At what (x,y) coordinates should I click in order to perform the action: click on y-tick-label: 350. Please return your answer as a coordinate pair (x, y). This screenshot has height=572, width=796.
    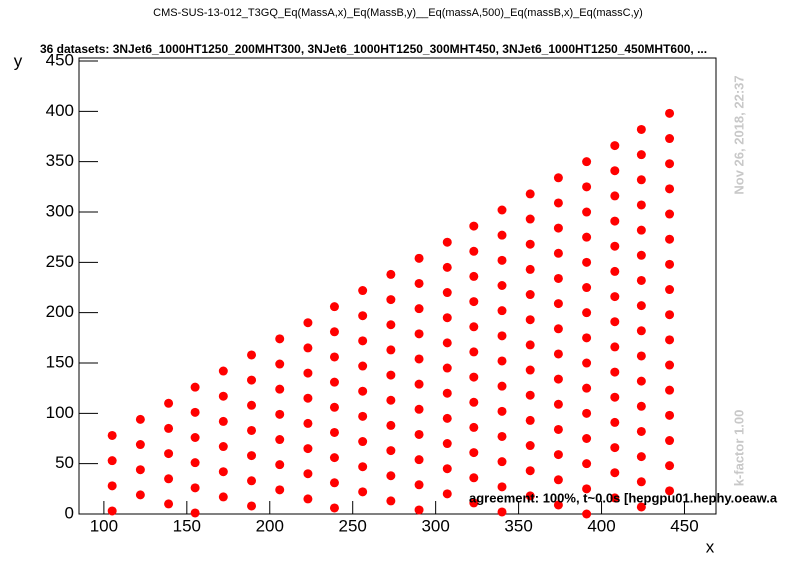
    Looking at the image, I should click on (60, 160).